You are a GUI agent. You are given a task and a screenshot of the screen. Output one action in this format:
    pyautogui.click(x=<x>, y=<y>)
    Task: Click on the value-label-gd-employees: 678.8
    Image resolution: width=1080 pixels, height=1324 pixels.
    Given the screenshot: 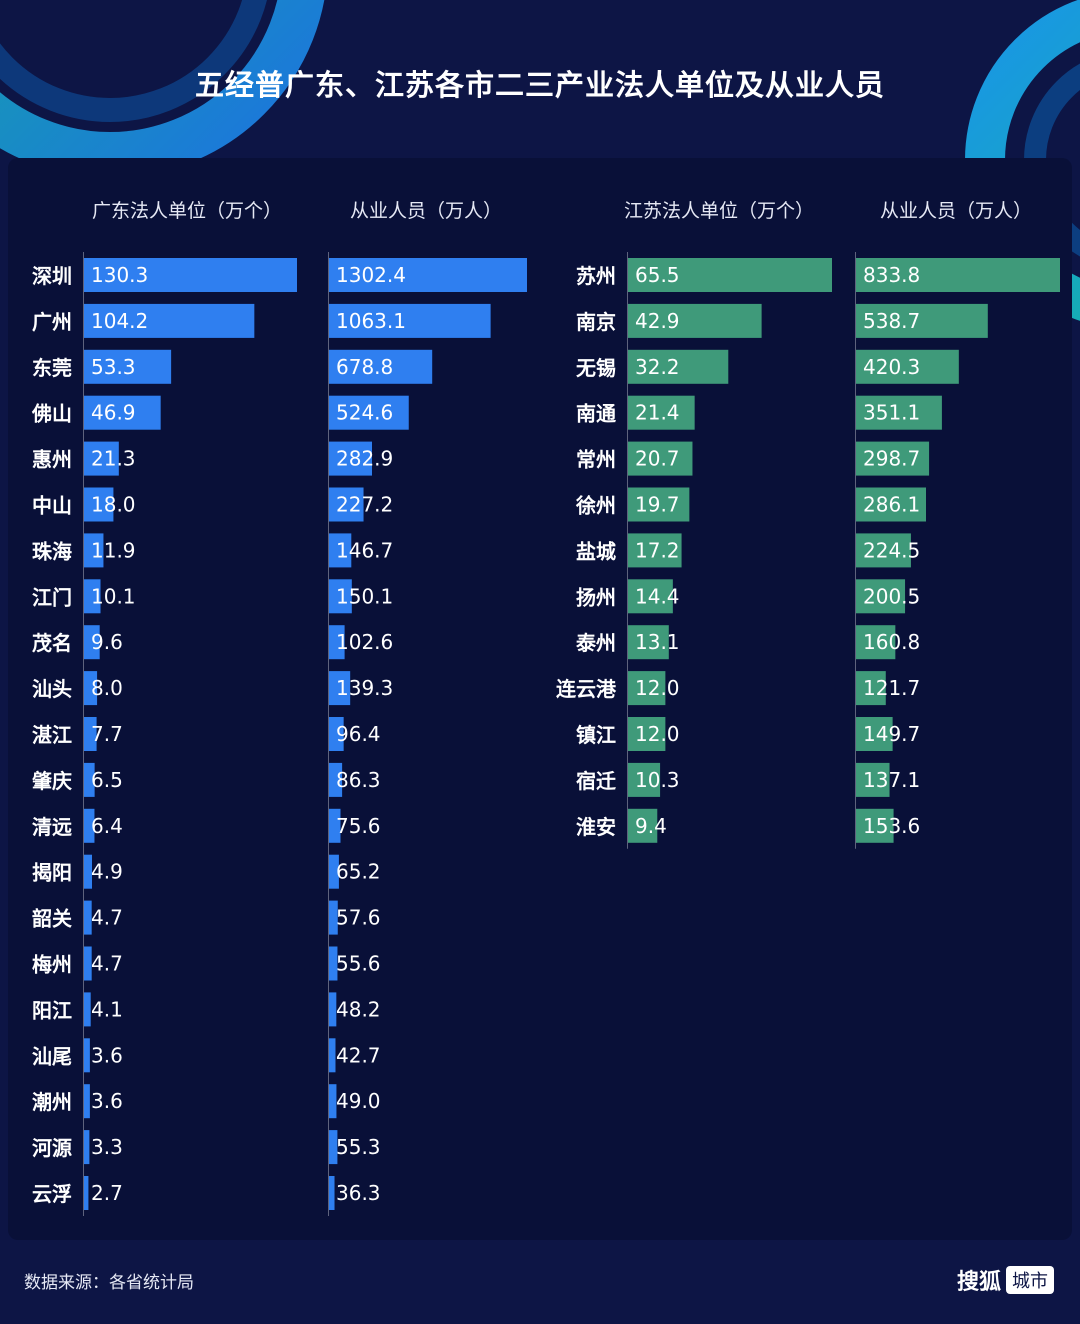 What is the action you would take?
    pyautogui.click(x=364, y=367)
    